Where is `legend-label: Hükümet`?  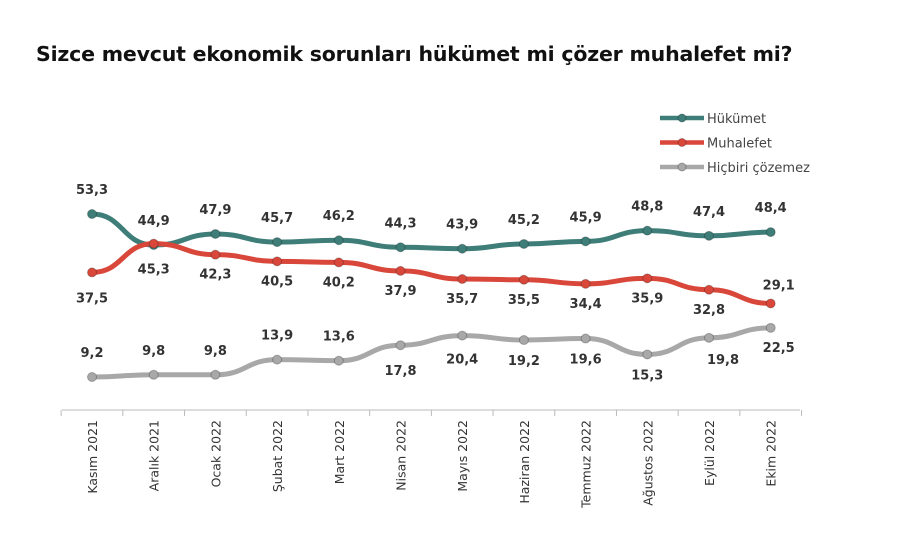
legend-label: Hükümet is located at coordinates (736, 119).